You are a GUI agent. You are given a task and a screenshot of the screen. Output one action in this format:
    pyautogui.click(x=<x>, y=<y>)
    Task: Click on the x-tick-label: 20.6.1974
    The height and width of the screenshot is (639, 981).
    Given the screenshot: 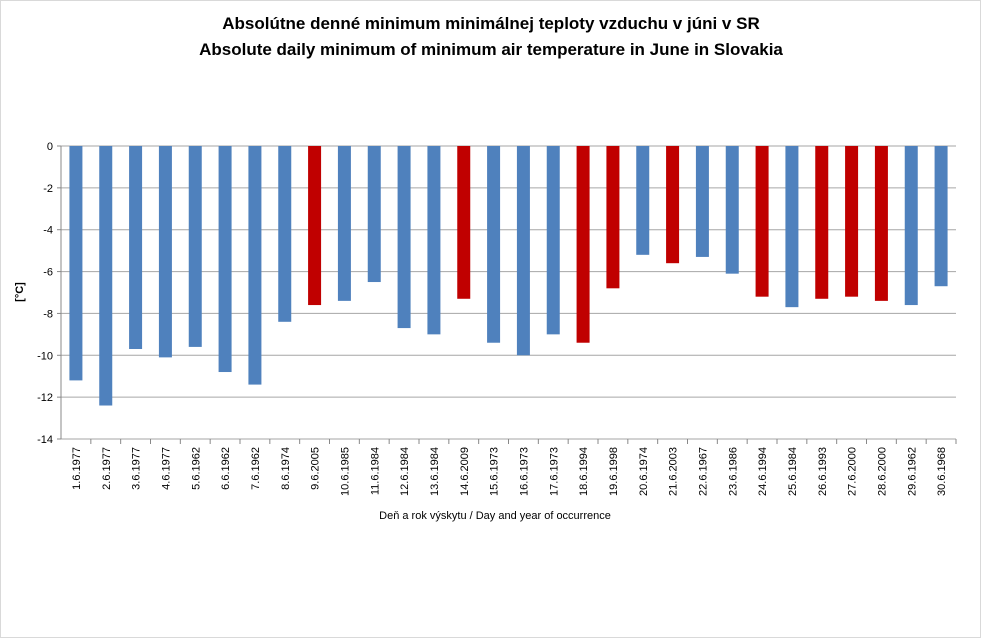 What is the action you would take?
    pyautogui.click(x=644, y=471)
    